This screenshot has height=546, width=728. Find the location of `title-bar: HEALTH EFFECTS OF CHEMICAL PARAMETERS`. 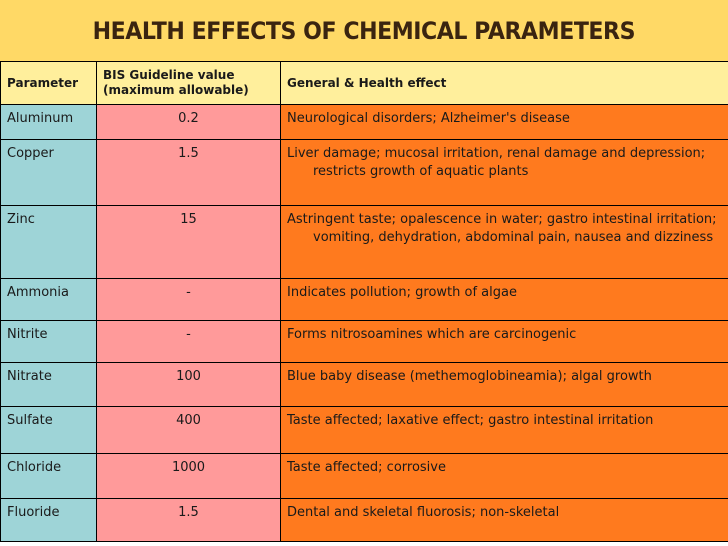

title-bar: HEALTH EFFECTS OF CHEMICAL PARAMETERS is located at coordinates (364, 30).